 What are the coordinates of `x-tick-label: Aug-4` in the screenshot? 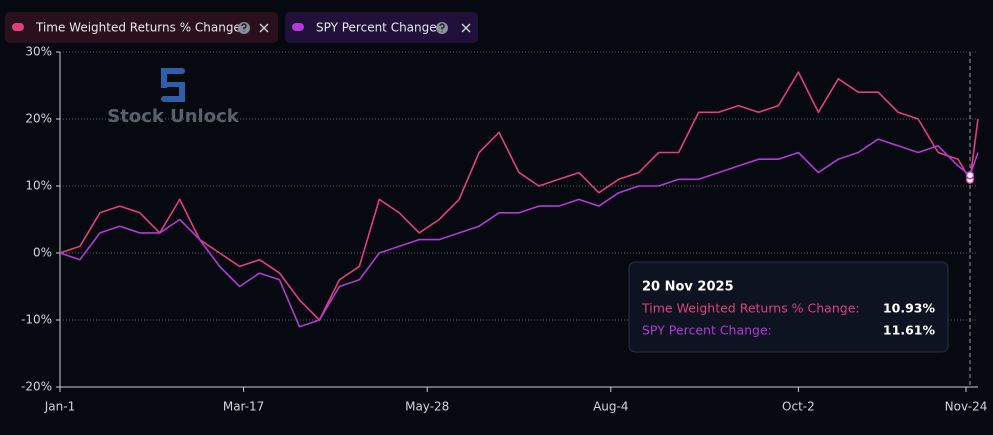 It's located at (610, 407).